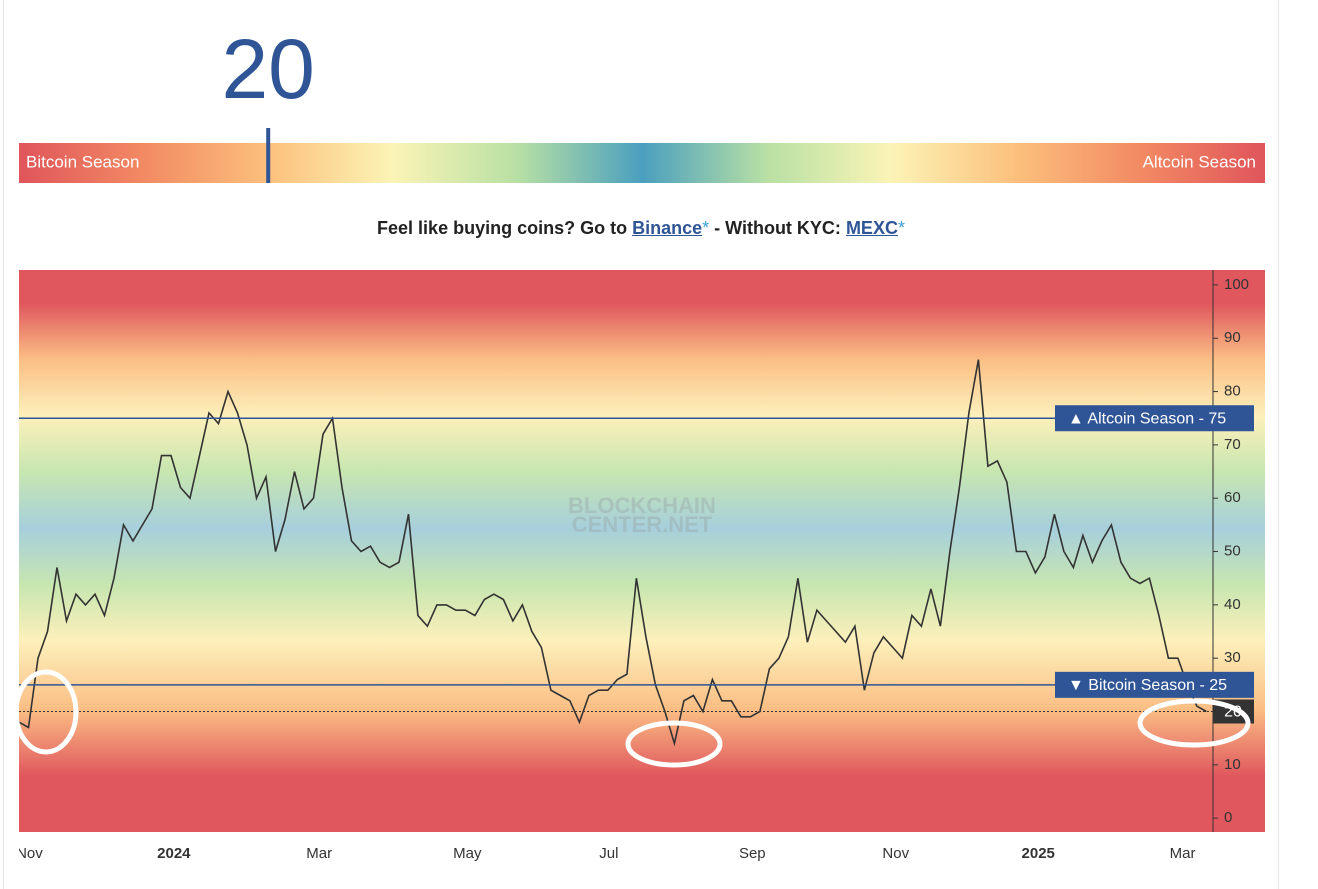  What do you see at coordinates (871, 228) in the screenshot?
I see `mexc-link: MEXC` at bounding box center [871, 228].